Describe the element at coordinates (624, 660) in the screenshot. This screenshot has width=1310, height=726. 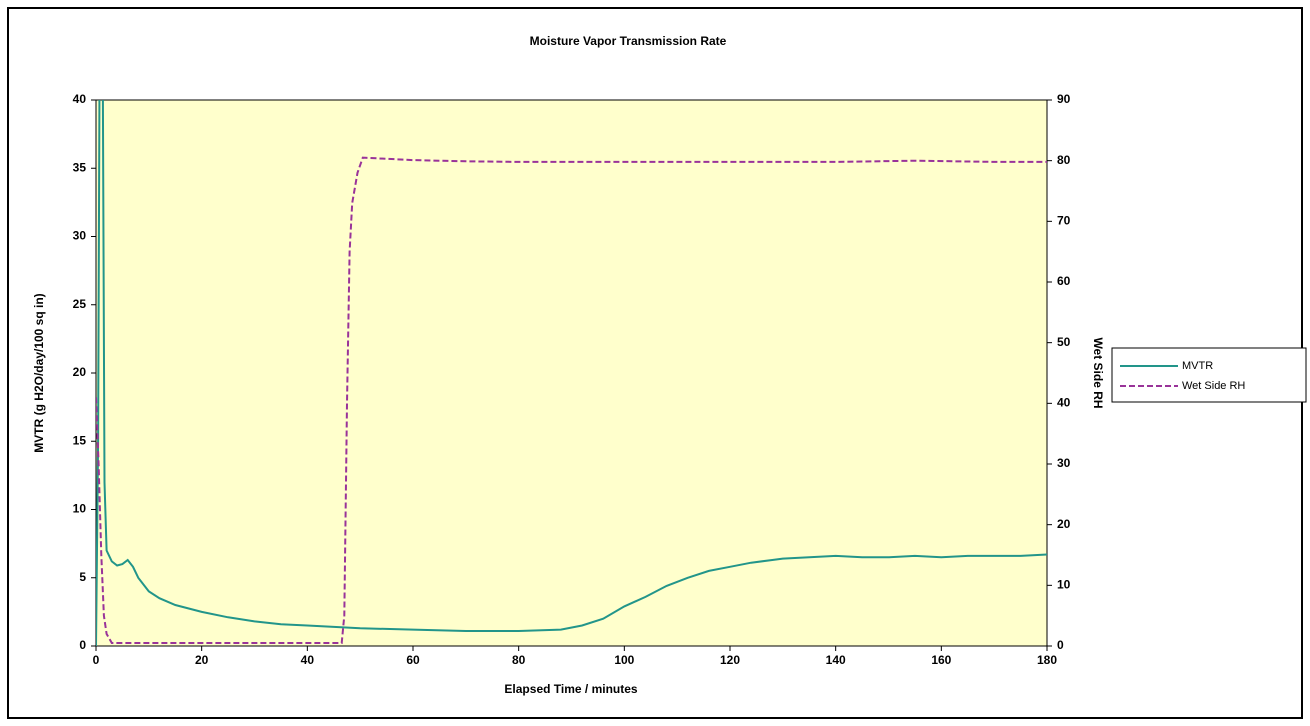
I see `x-tick-label: 100` at that location.